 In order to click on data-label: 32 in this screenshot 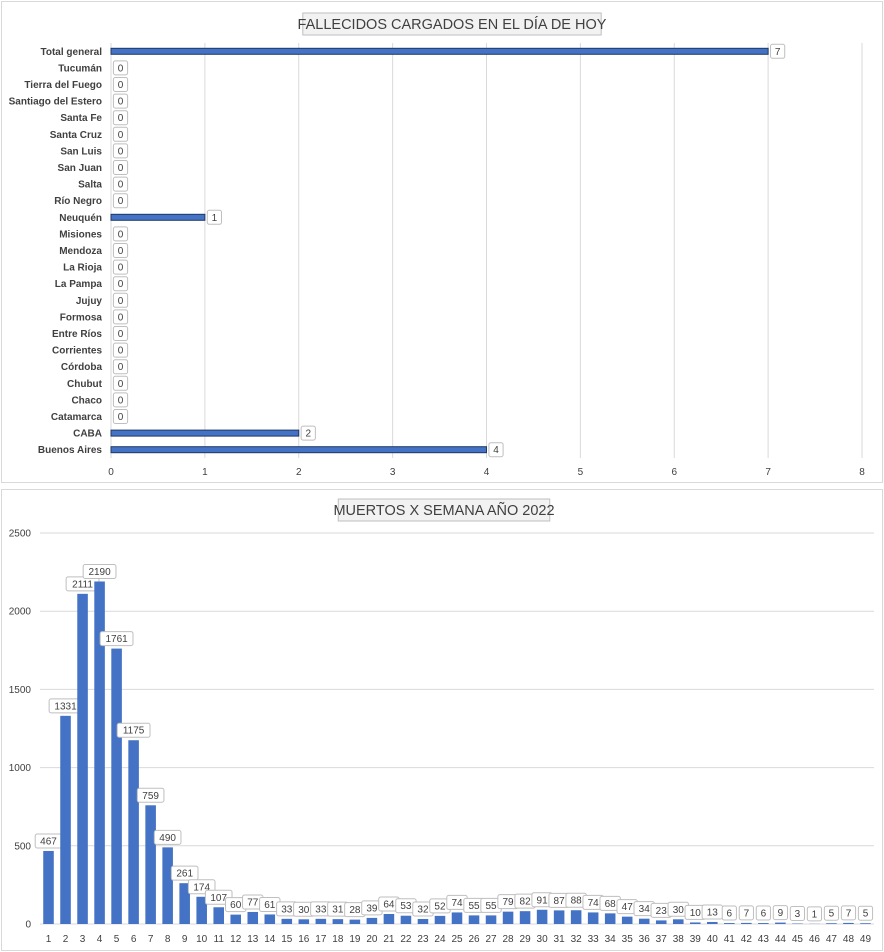, I will do `click(423, 909)`.